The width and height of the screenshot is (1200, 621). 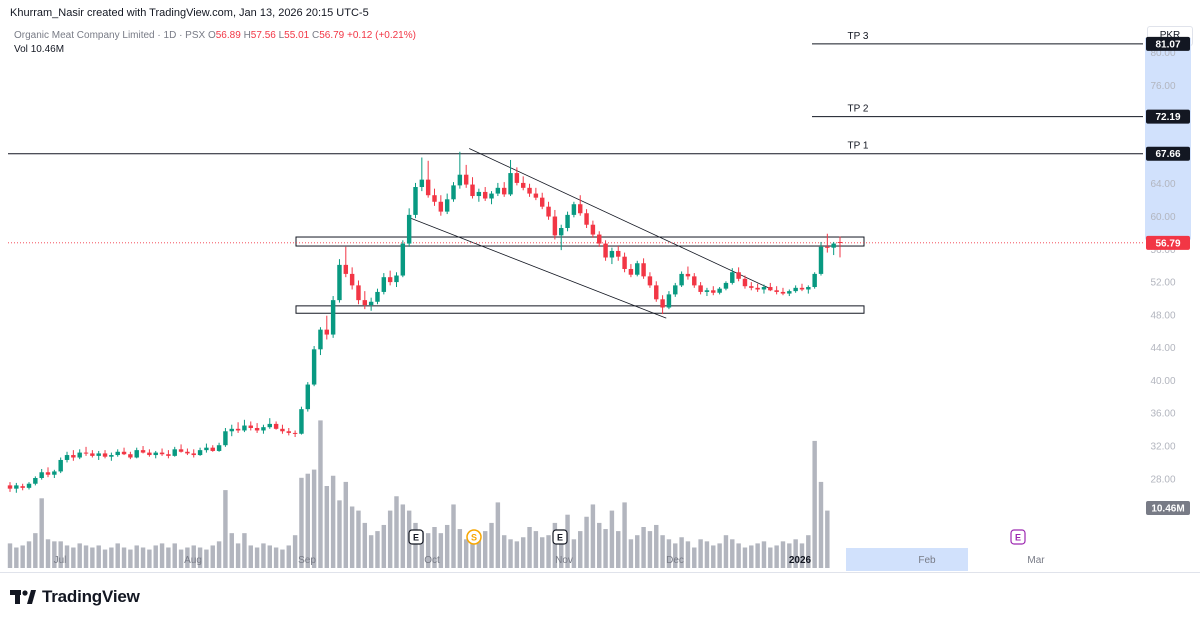 I want to click on earnings-event-marker, so click(x=1018, y=537).